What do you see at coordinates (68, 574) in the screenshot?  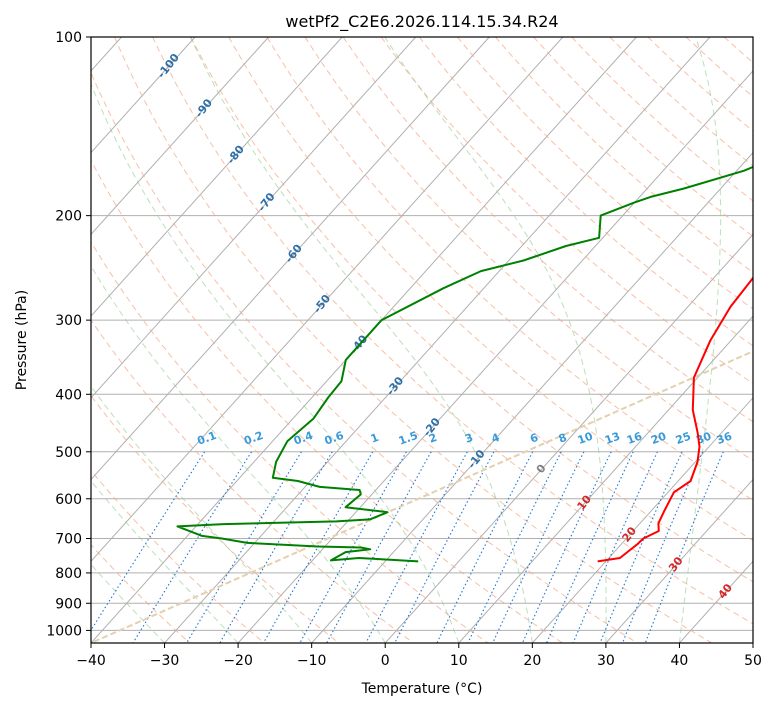 I see `y-tick-label: 800` at bounding box center [68, 574].